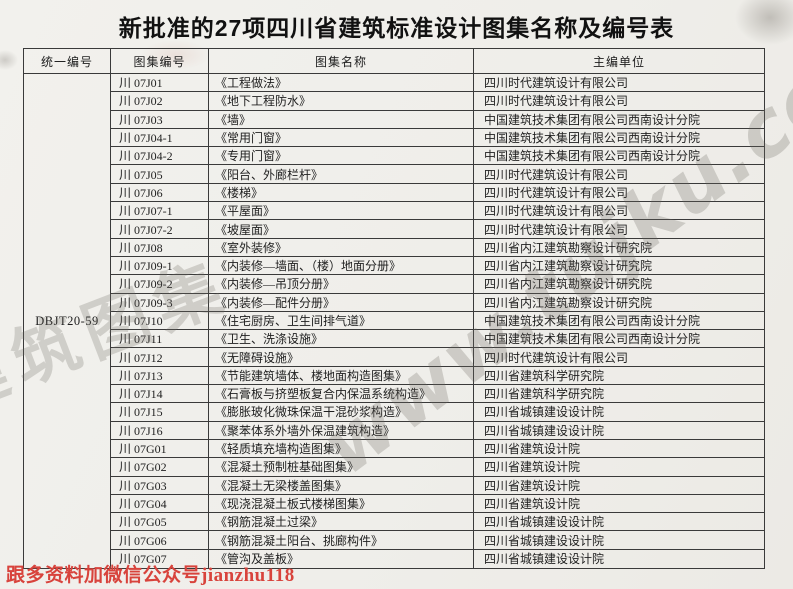 The image size is (793, 589). Describe the element at coordinates (160, 320) in the screenshot. I see `atlas-code-cell: 川 07J10` at that location.